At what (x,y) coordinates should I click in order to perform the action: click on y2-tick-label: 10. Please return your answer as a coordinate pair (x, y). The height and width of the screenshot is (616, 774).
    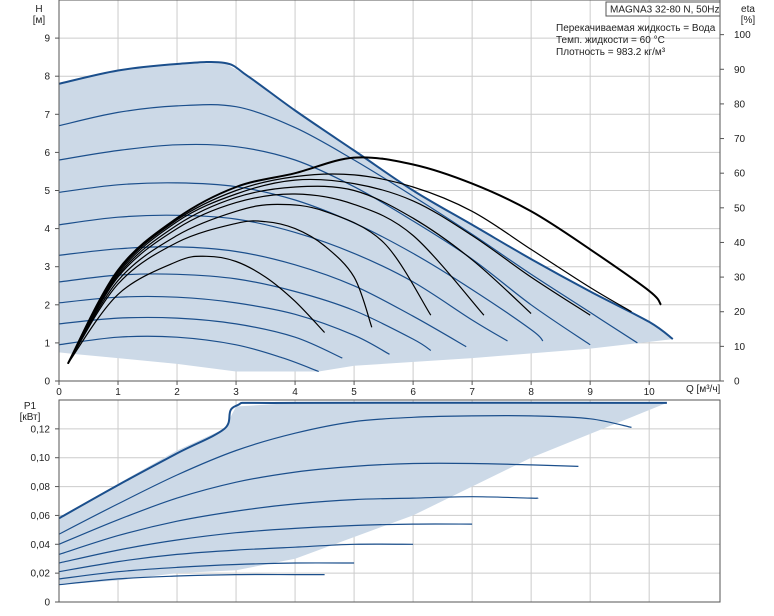
    Looking at the image, I should click on (740, 347).